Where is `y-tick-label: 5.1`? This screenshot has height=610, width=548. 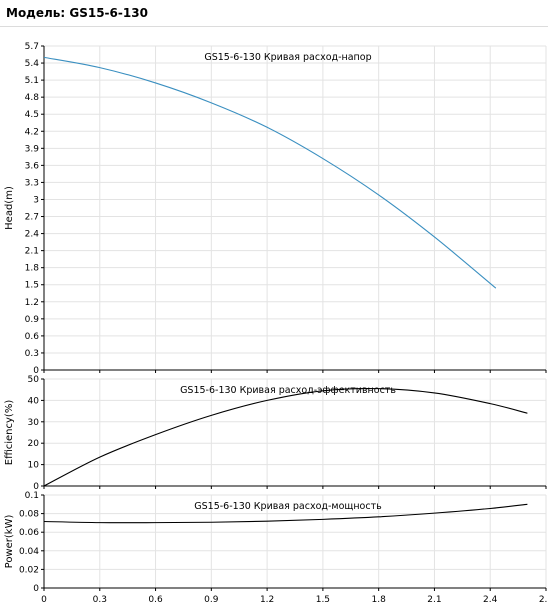
y-tick-label: 5.1 is located at coordinates (32, 81).